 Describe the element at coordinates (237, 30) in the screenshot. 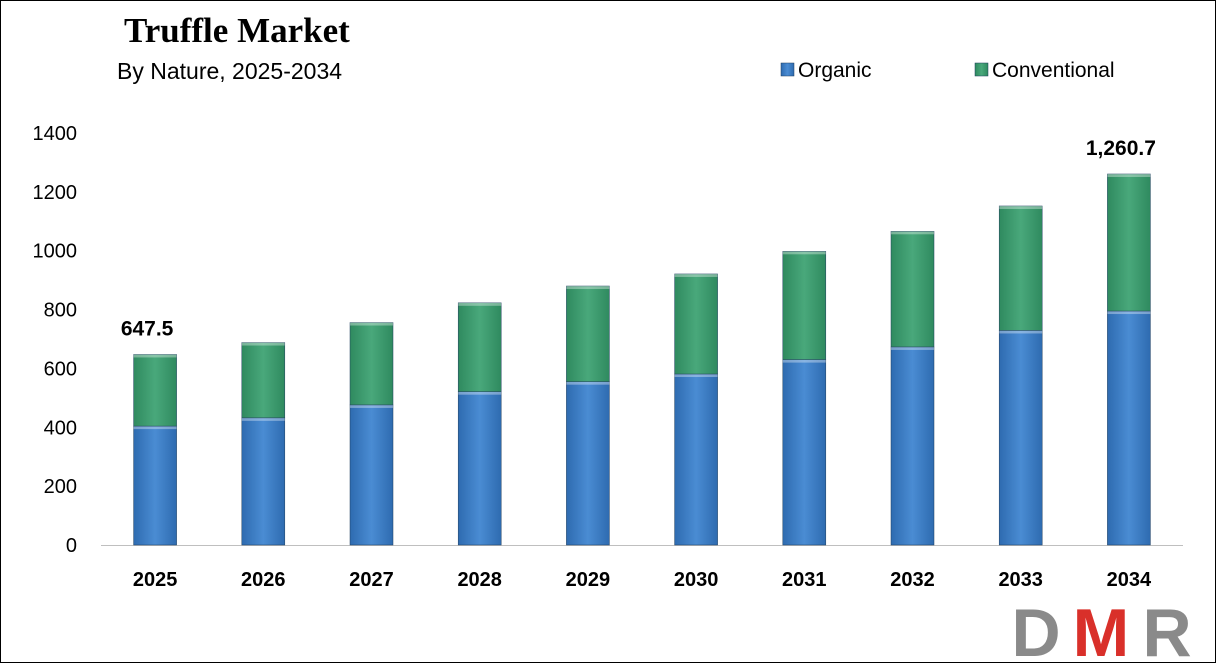

I see `chart-title: Truffle Market` at that location.